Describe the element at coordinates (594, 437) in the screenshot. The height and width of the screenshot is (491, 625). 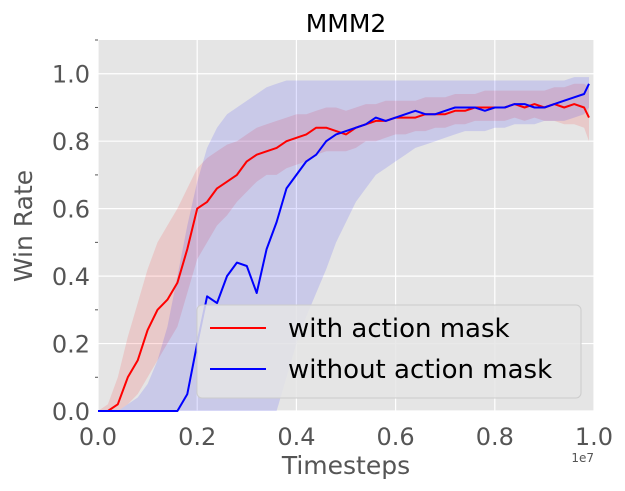
I see `x-tick-label: 1.0` at that location.